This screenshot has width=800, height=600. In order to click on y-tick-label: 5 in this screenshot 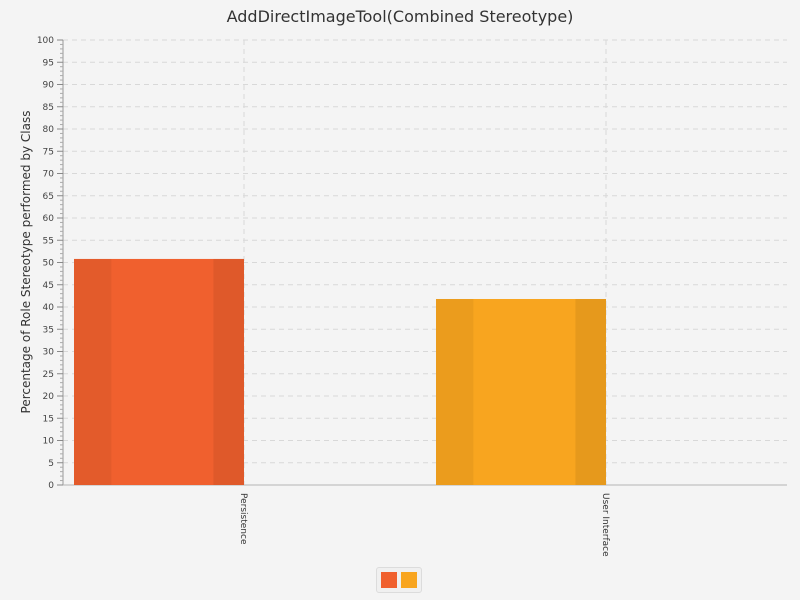, I will do `click(51, 464)`.